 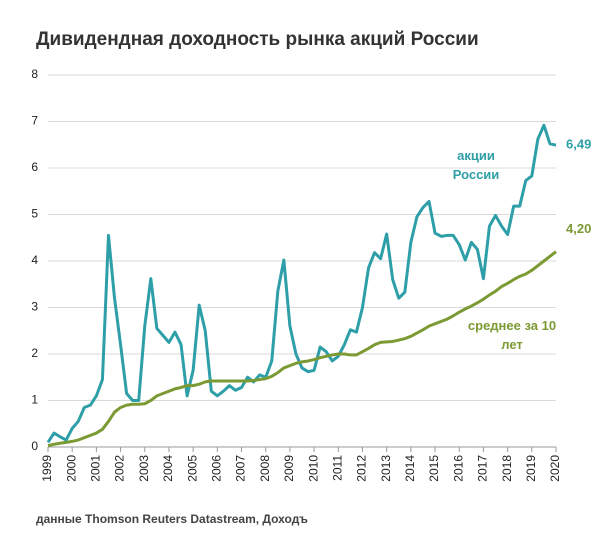 I want to click on y-tick-label: 6, so click(x=34, y=167).